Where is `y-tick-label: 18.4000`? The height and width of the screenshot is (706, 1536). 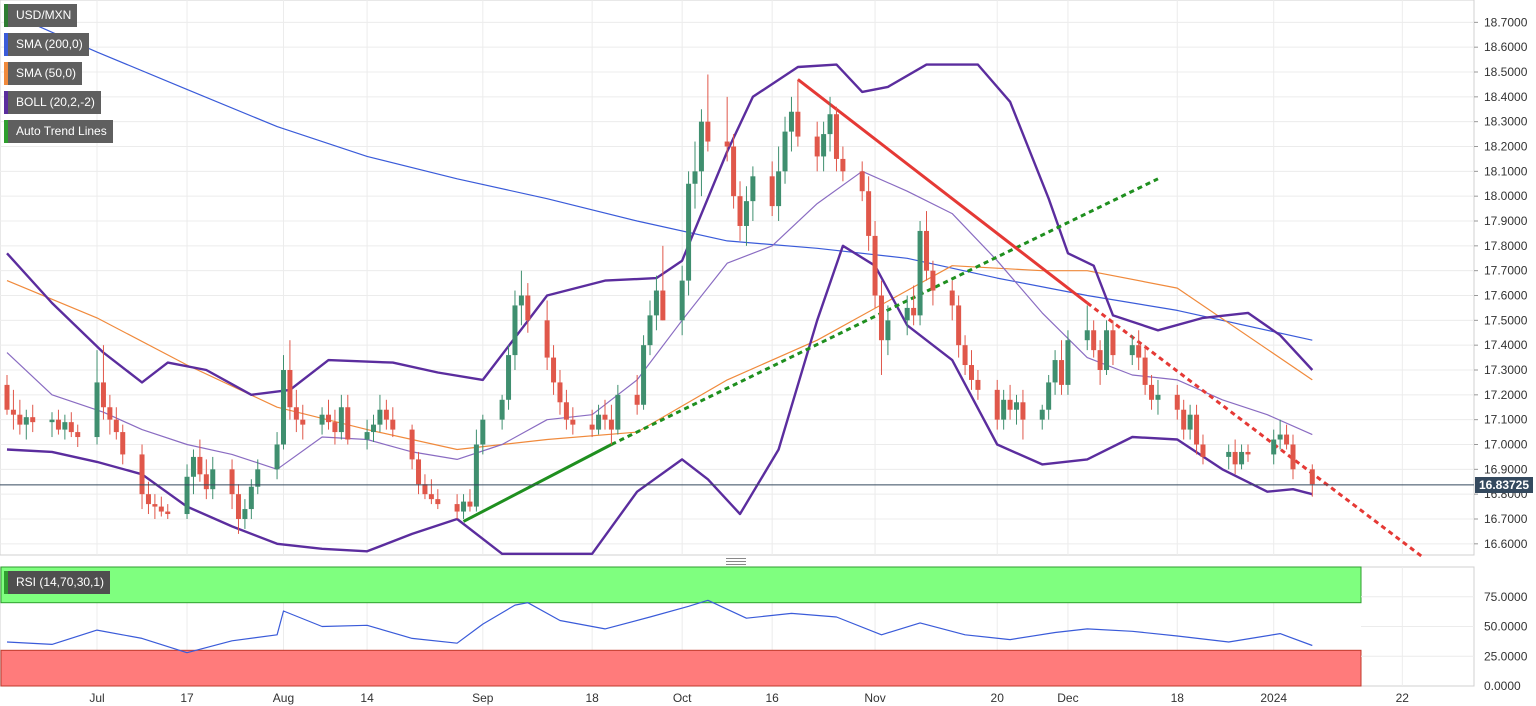 y-tick-label: 18.4000 is located at coordinates (1506, 97).